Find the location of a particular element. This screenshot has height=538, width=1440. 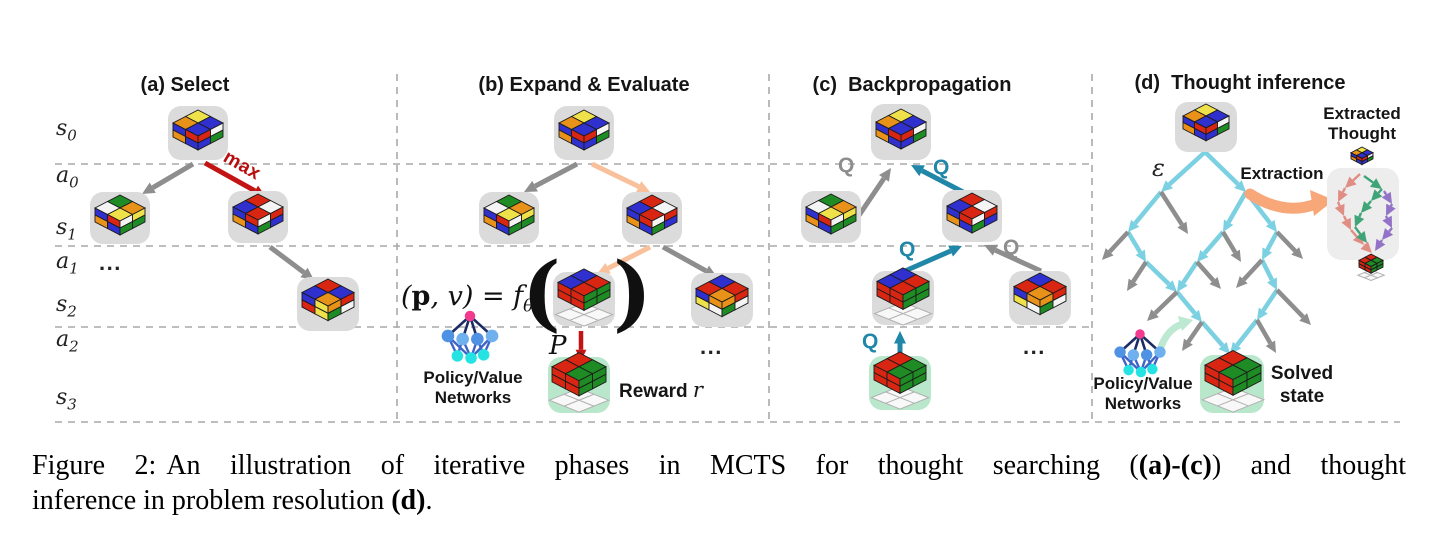

network-hint-arrow-head is located at coordinates (1185, 323).